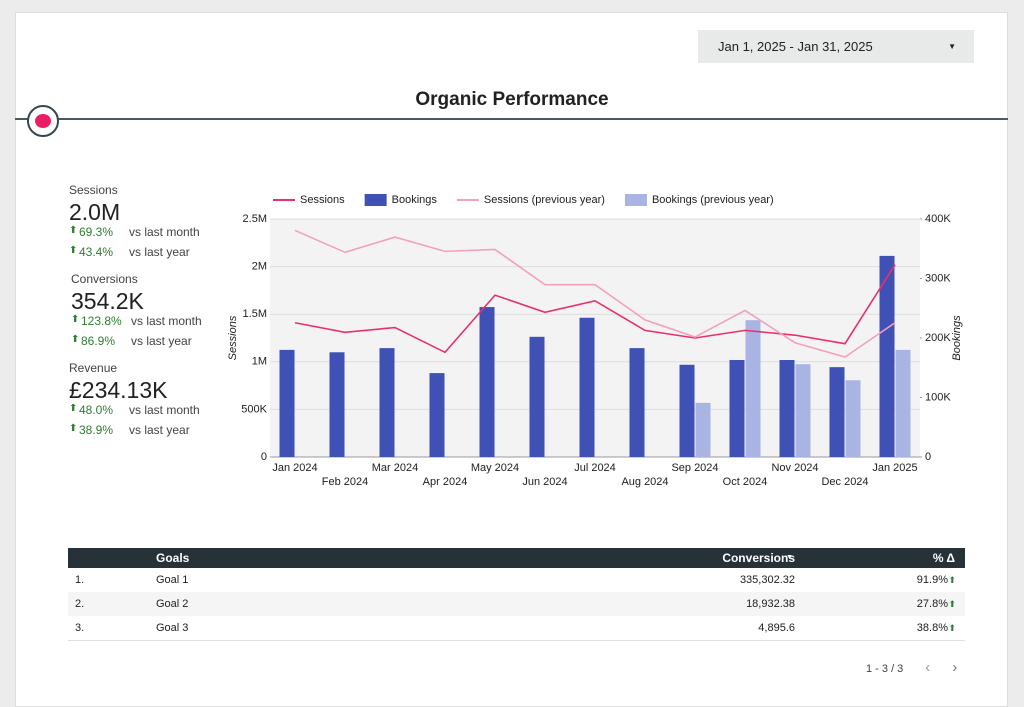  I want to click on conversions: 18,932.38, so click(770, 604).